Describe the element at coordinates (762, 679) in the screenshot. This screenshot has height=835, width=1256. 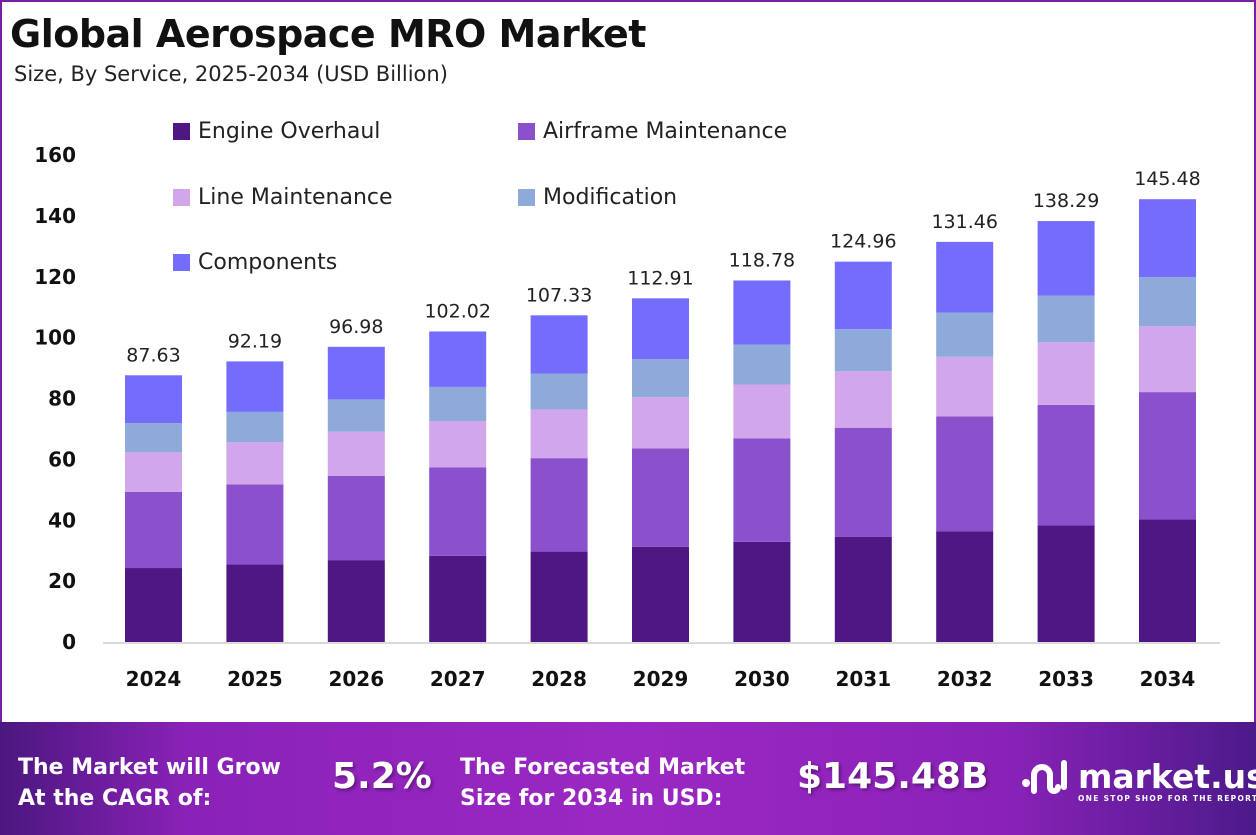
I see `x-tick-label: 2030` at that location.